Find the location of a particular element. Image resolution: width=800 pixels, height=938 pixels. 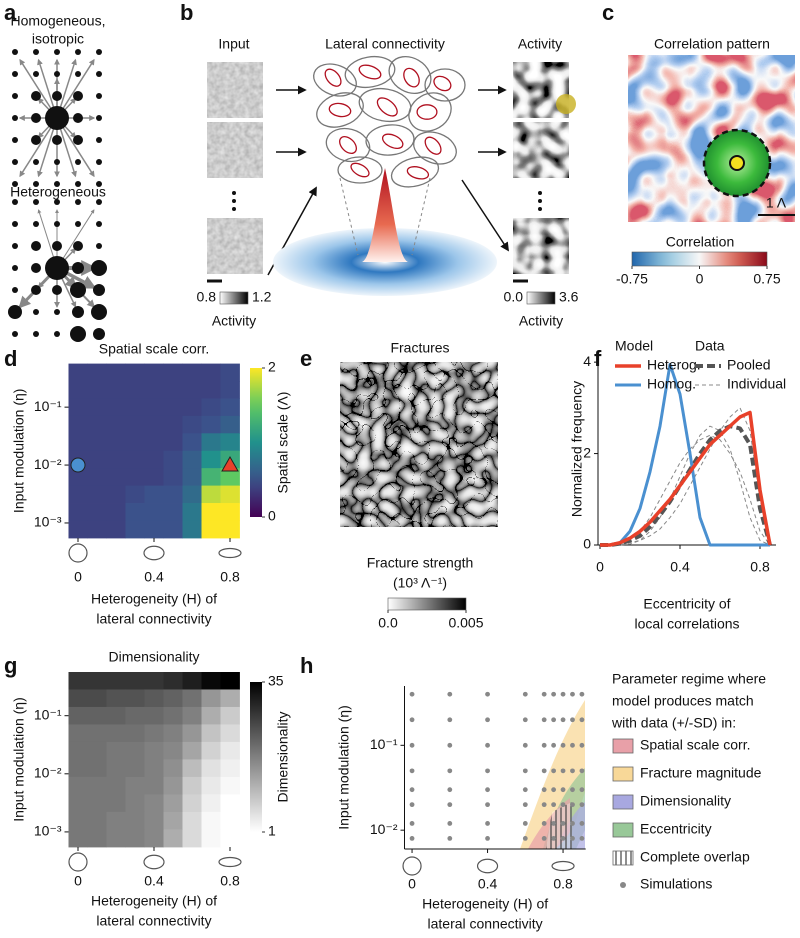

guide-line is located at coordinates (421, 216).